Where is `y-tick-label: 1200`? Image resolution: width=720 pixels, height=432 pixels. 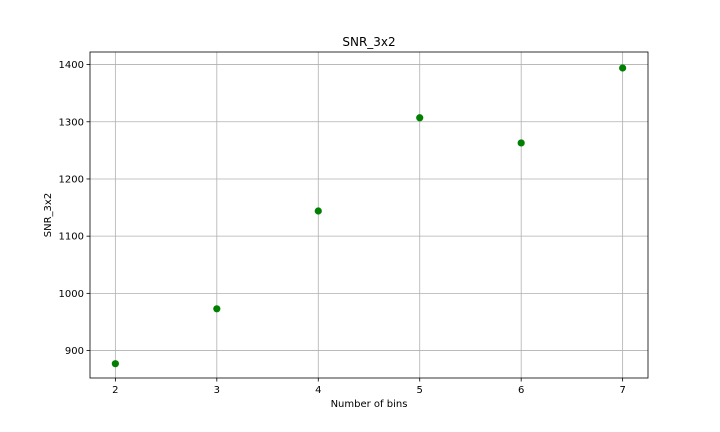 y-tick-label: 1200 is located at coordinates (71, 179).